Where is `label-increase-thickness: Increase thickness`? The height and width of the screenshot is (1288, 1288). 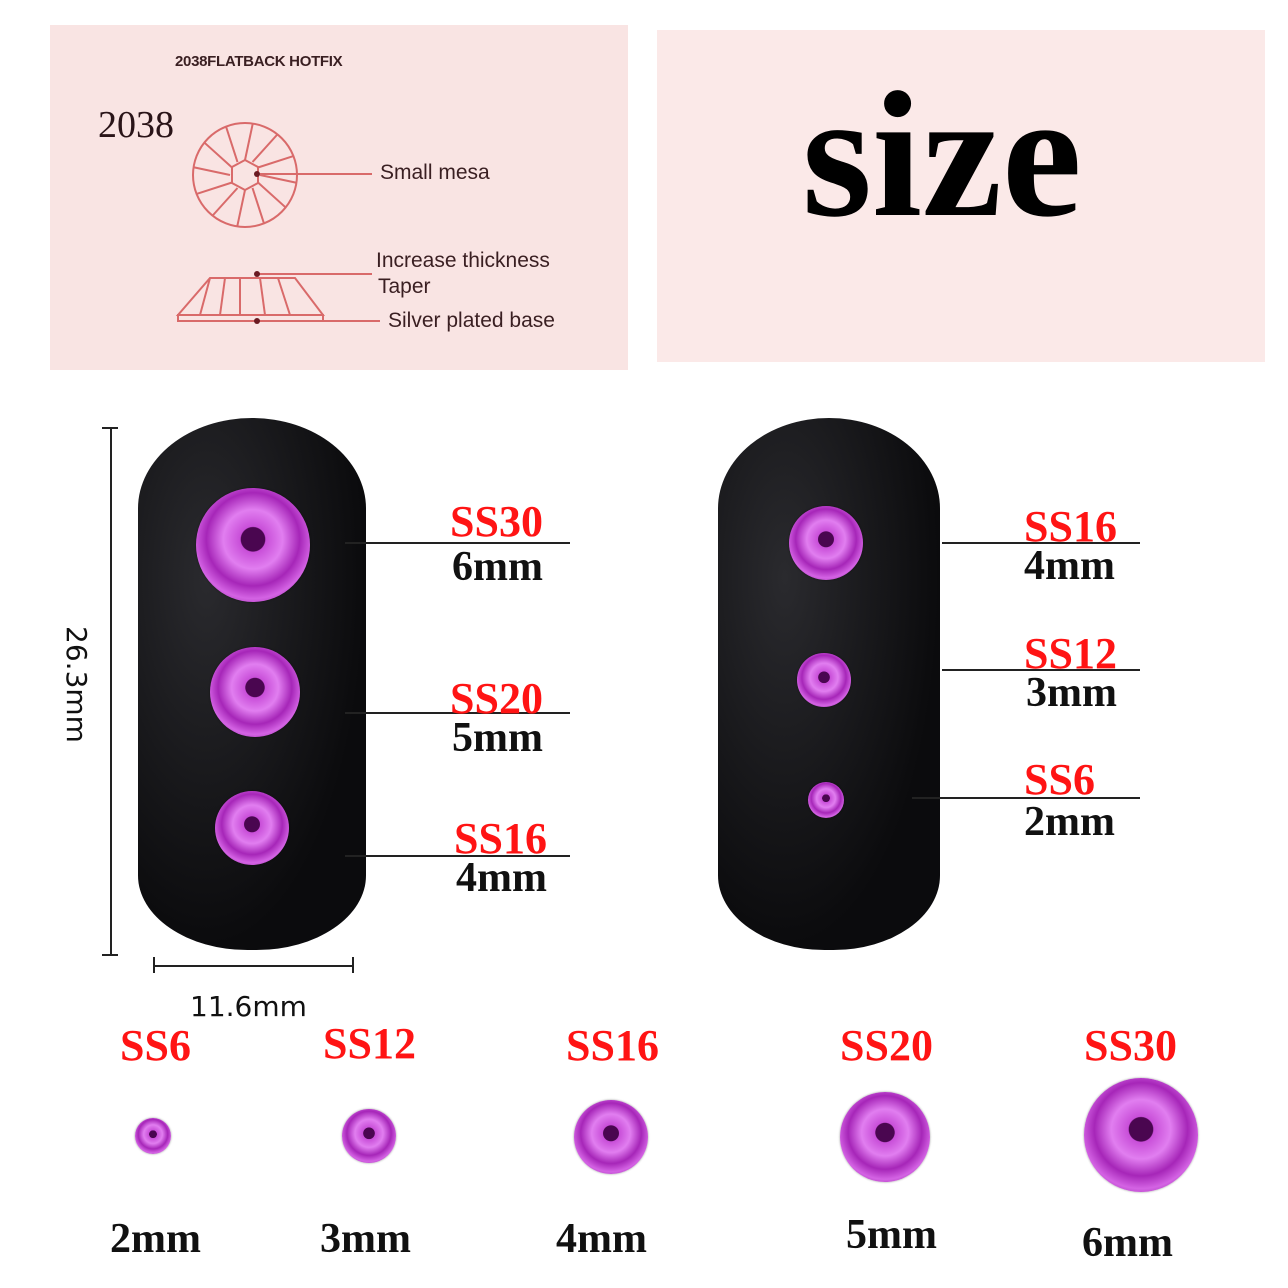
label-increase-thickness: Increase thickness is located at coordinates (463, 260).